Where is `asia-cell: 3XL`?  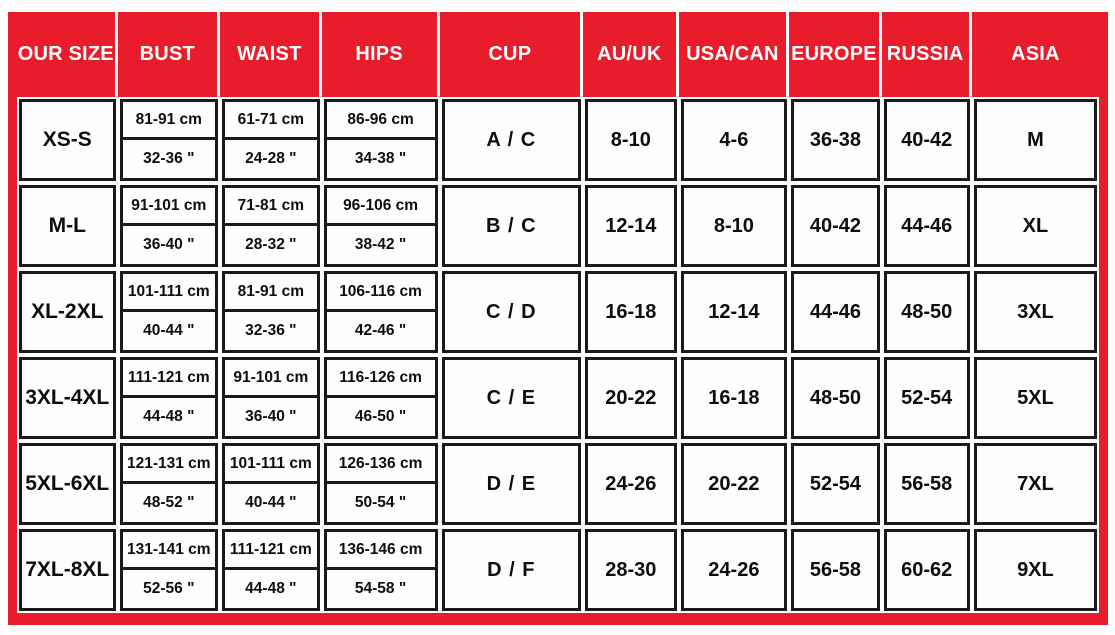
asia-cell: 3XL is located at coordinates (1035, 312).